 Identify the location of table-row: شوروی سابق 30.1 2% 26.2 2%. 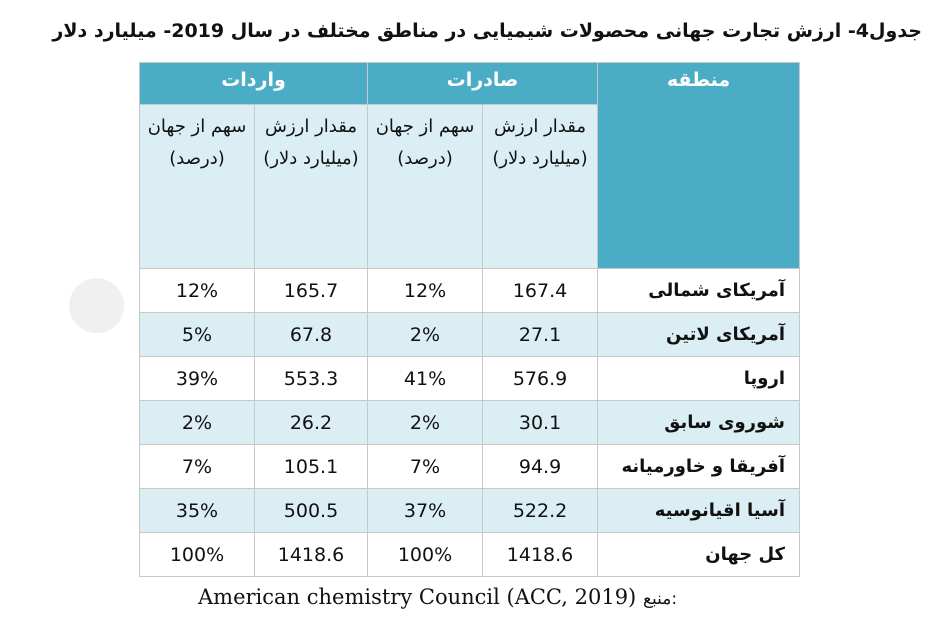
(470, 422).